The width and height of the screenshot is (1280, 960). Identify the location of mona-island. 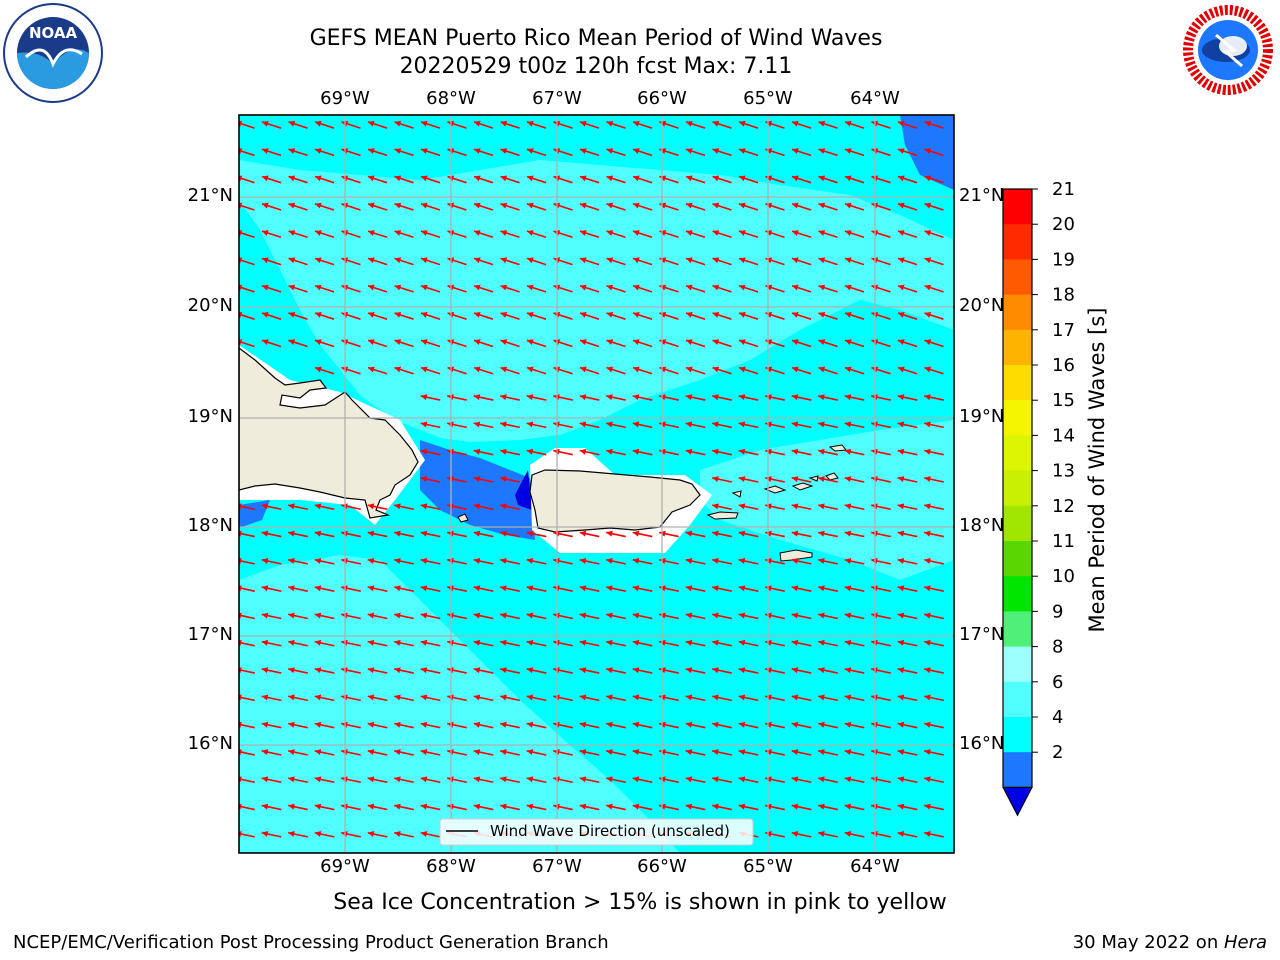
(463, 518).